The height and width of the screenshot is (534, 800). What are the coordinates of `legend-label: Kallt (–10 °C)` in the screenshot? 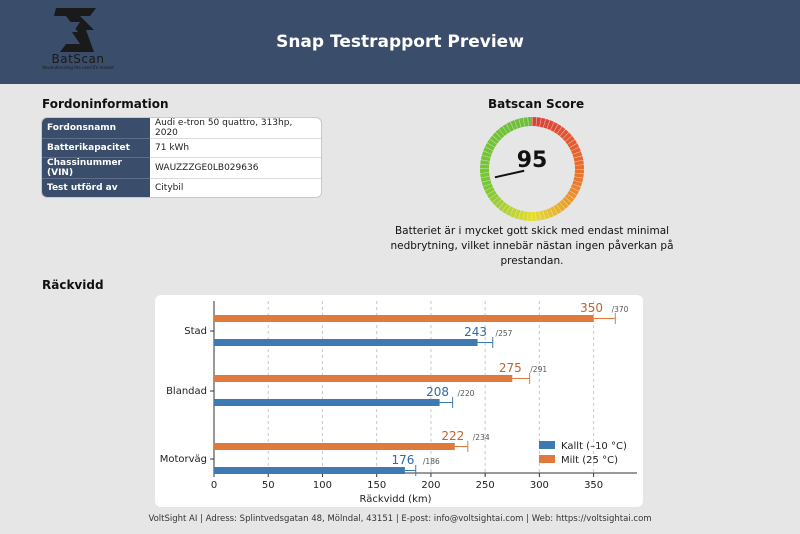 It's located at (594, 446).